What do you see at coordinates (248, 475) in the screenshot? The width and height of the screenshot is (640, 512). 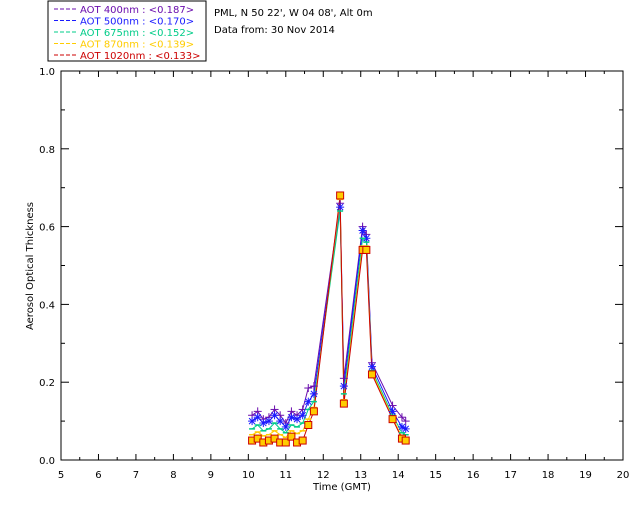 I see `x-tick-label: 10` at bounding box center [248, 475].